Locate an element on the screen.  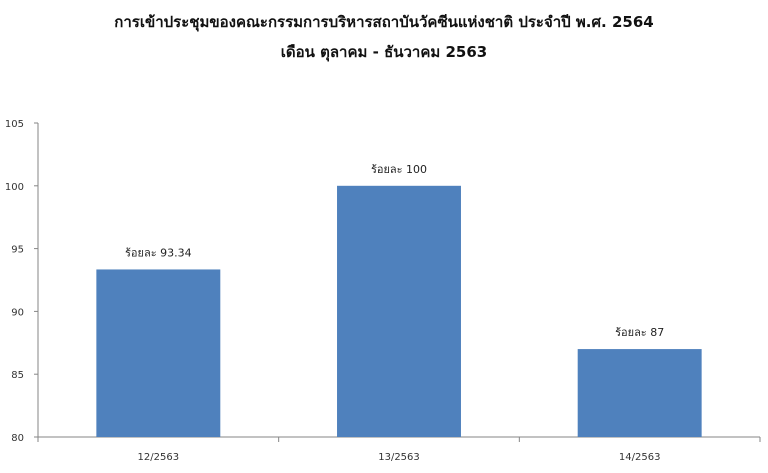
x-tick-label: 12/2563 is located at coordinates (159, 457).